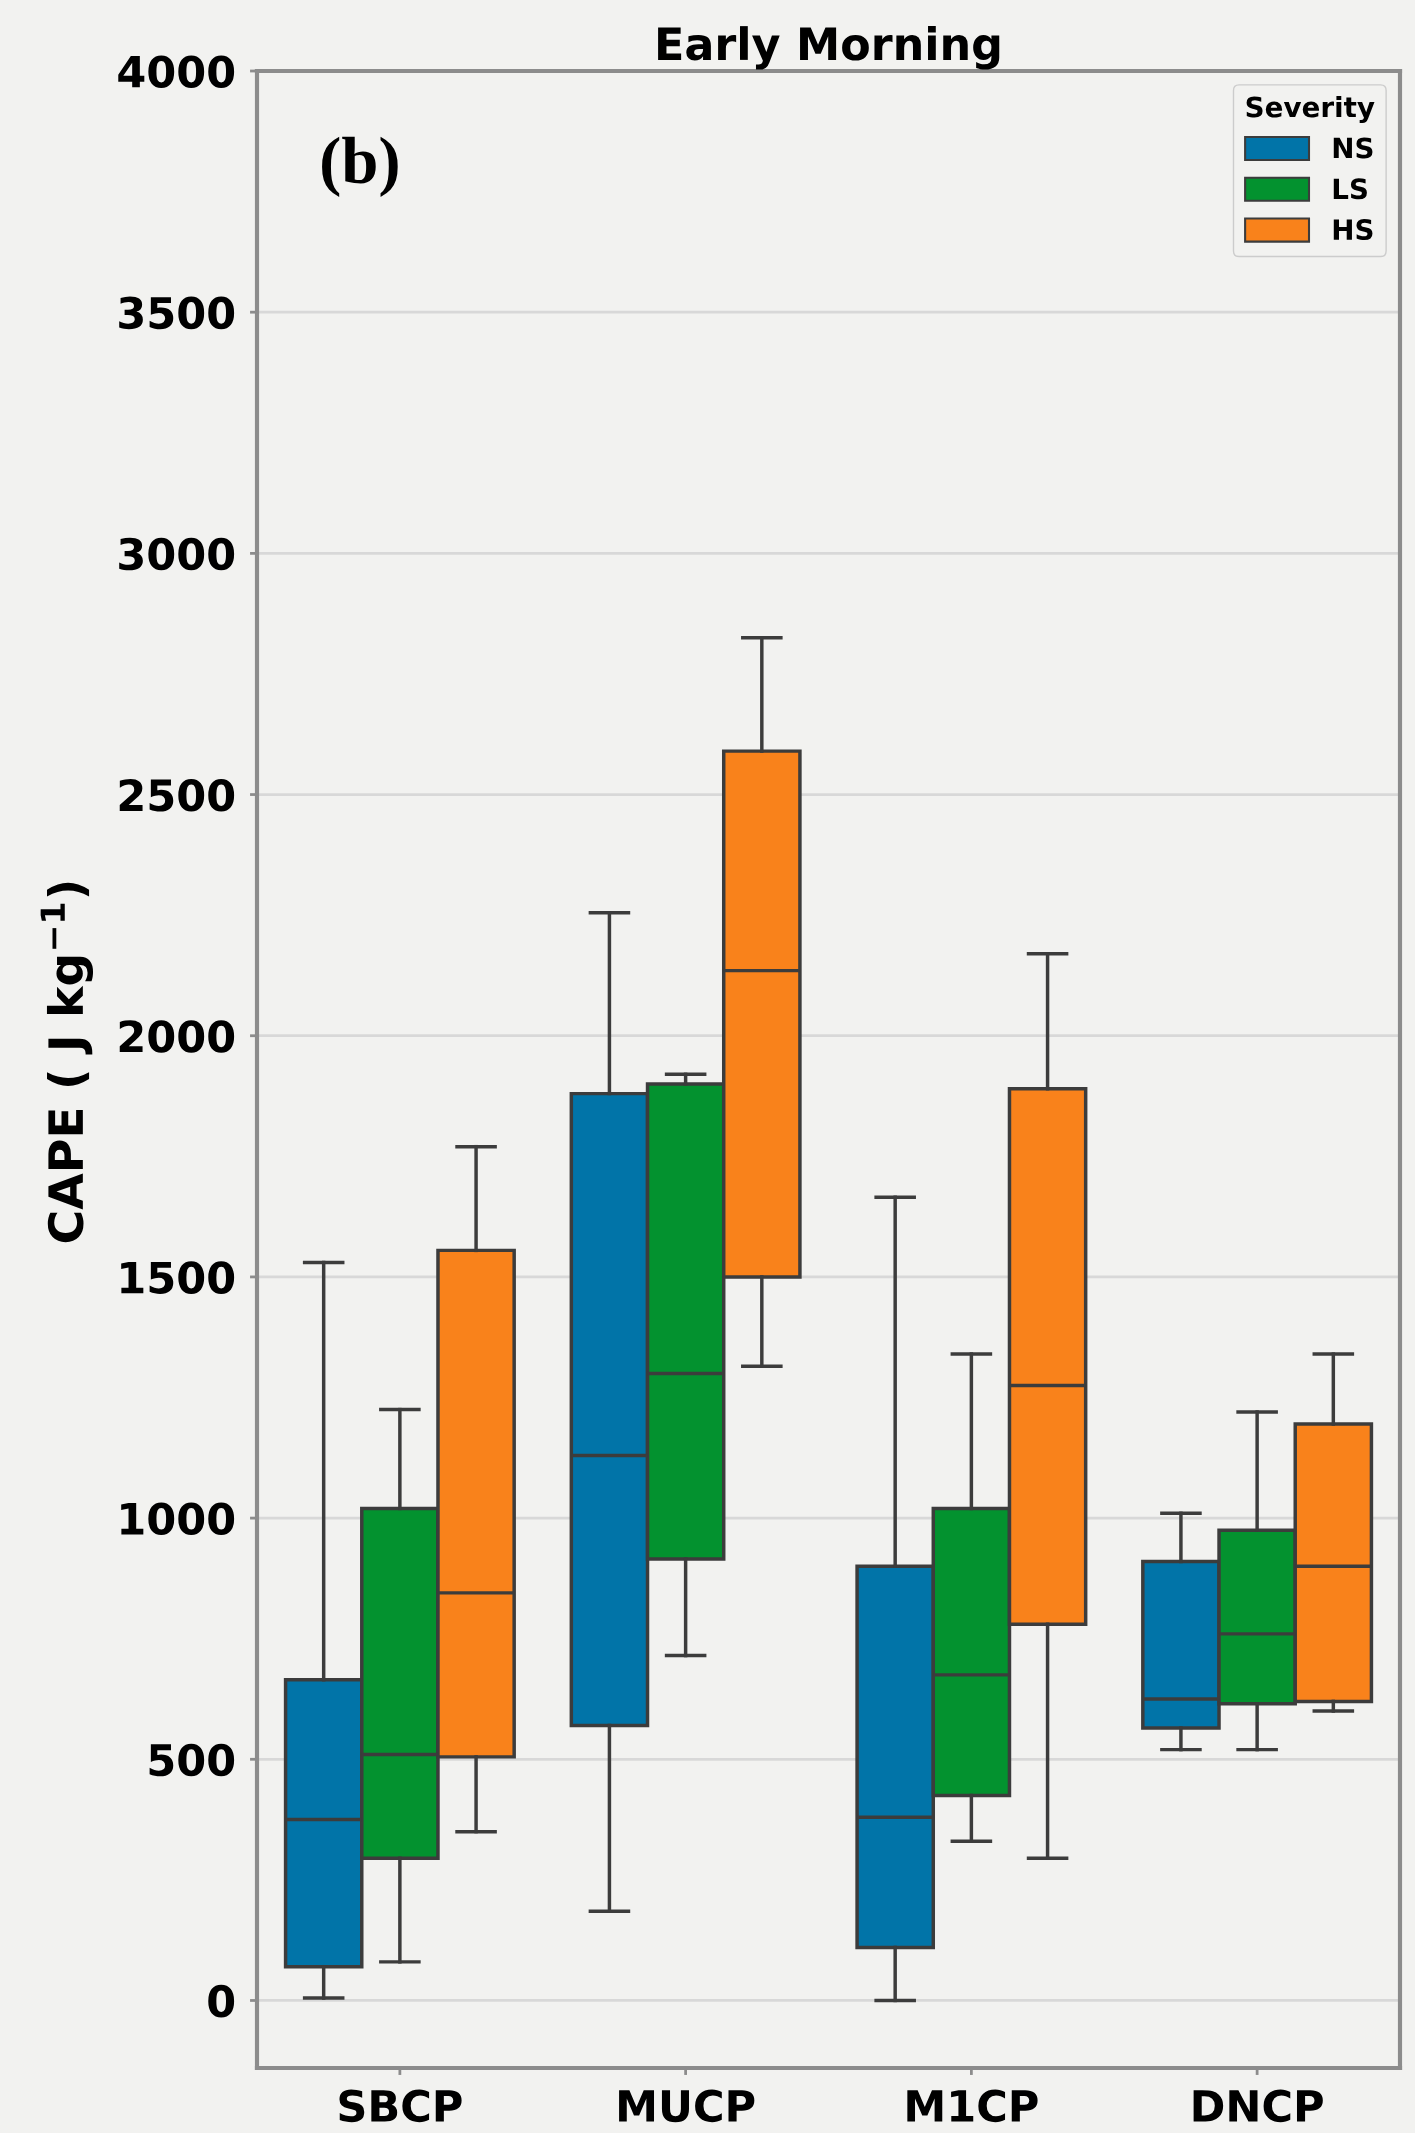 This screenshot has height=2133, width=1415. Describe the element at coordinates (177, 795) in the screenshot. I see `y-tick-label: 2500` at that location.